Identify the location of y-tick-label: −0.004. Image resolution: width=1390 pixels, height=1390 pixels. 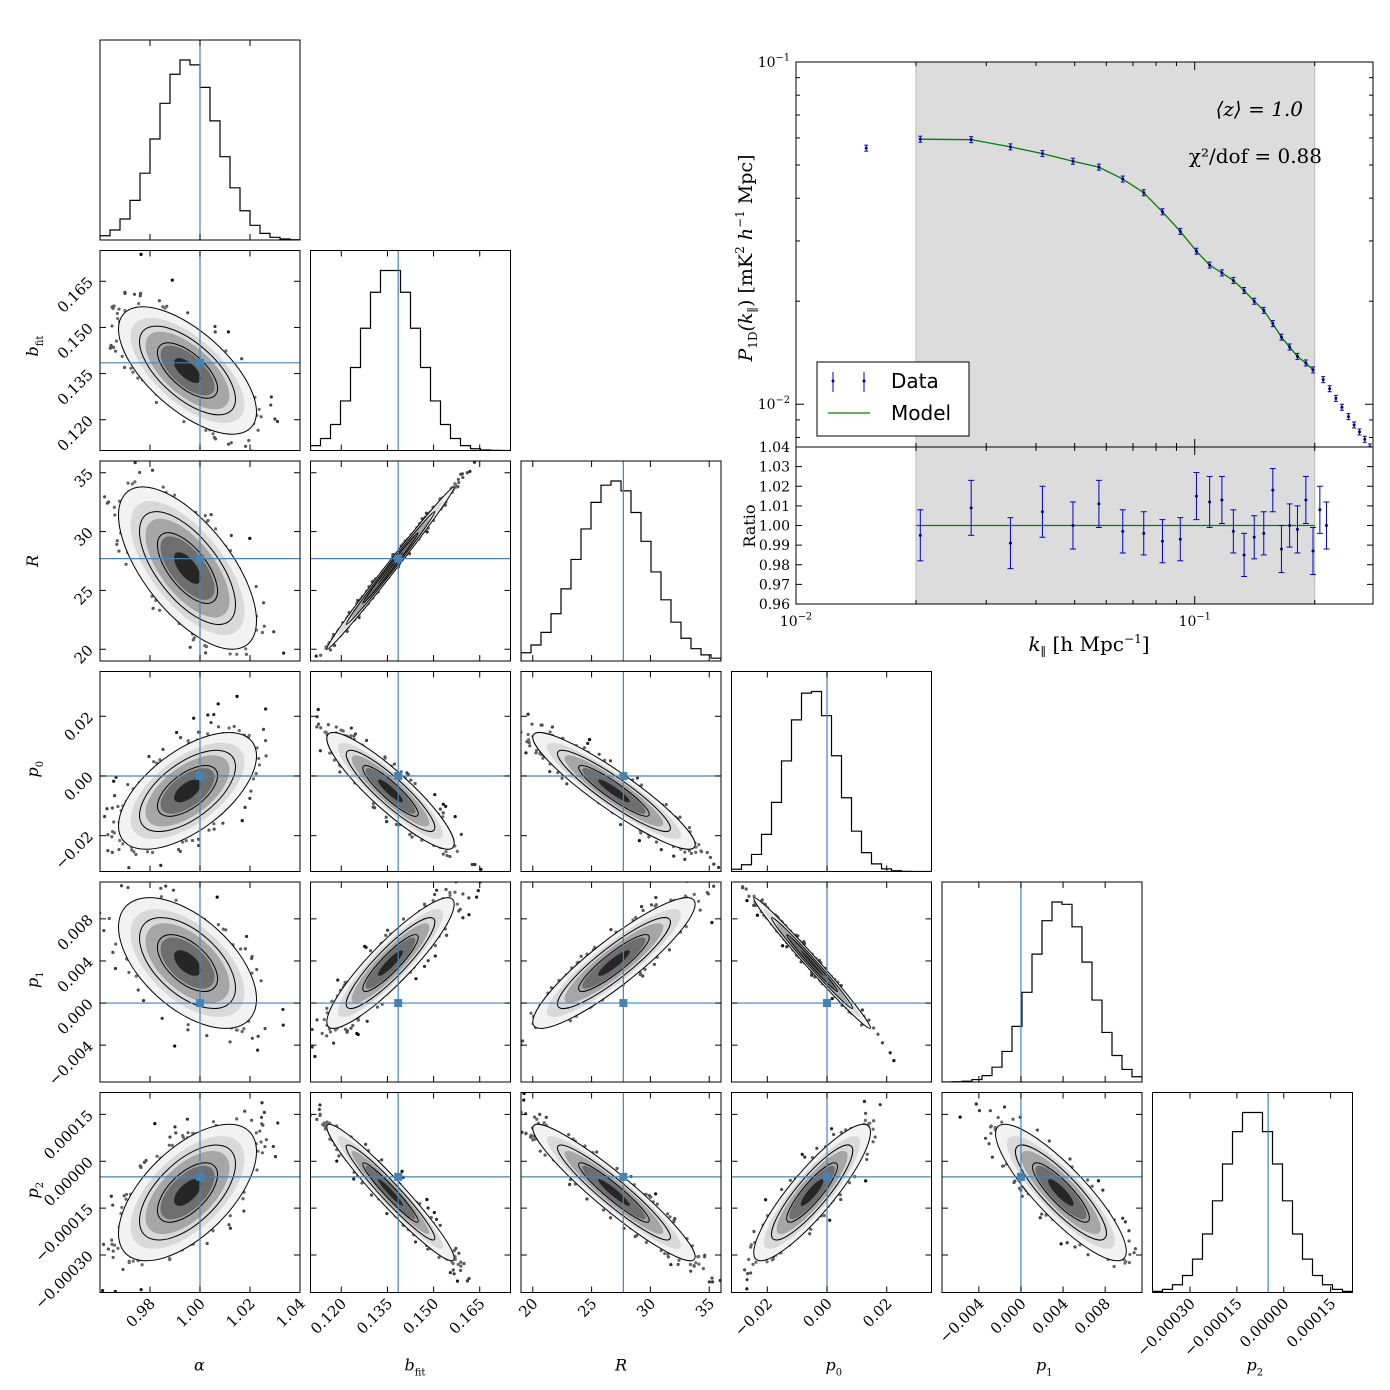
(71, 1063).